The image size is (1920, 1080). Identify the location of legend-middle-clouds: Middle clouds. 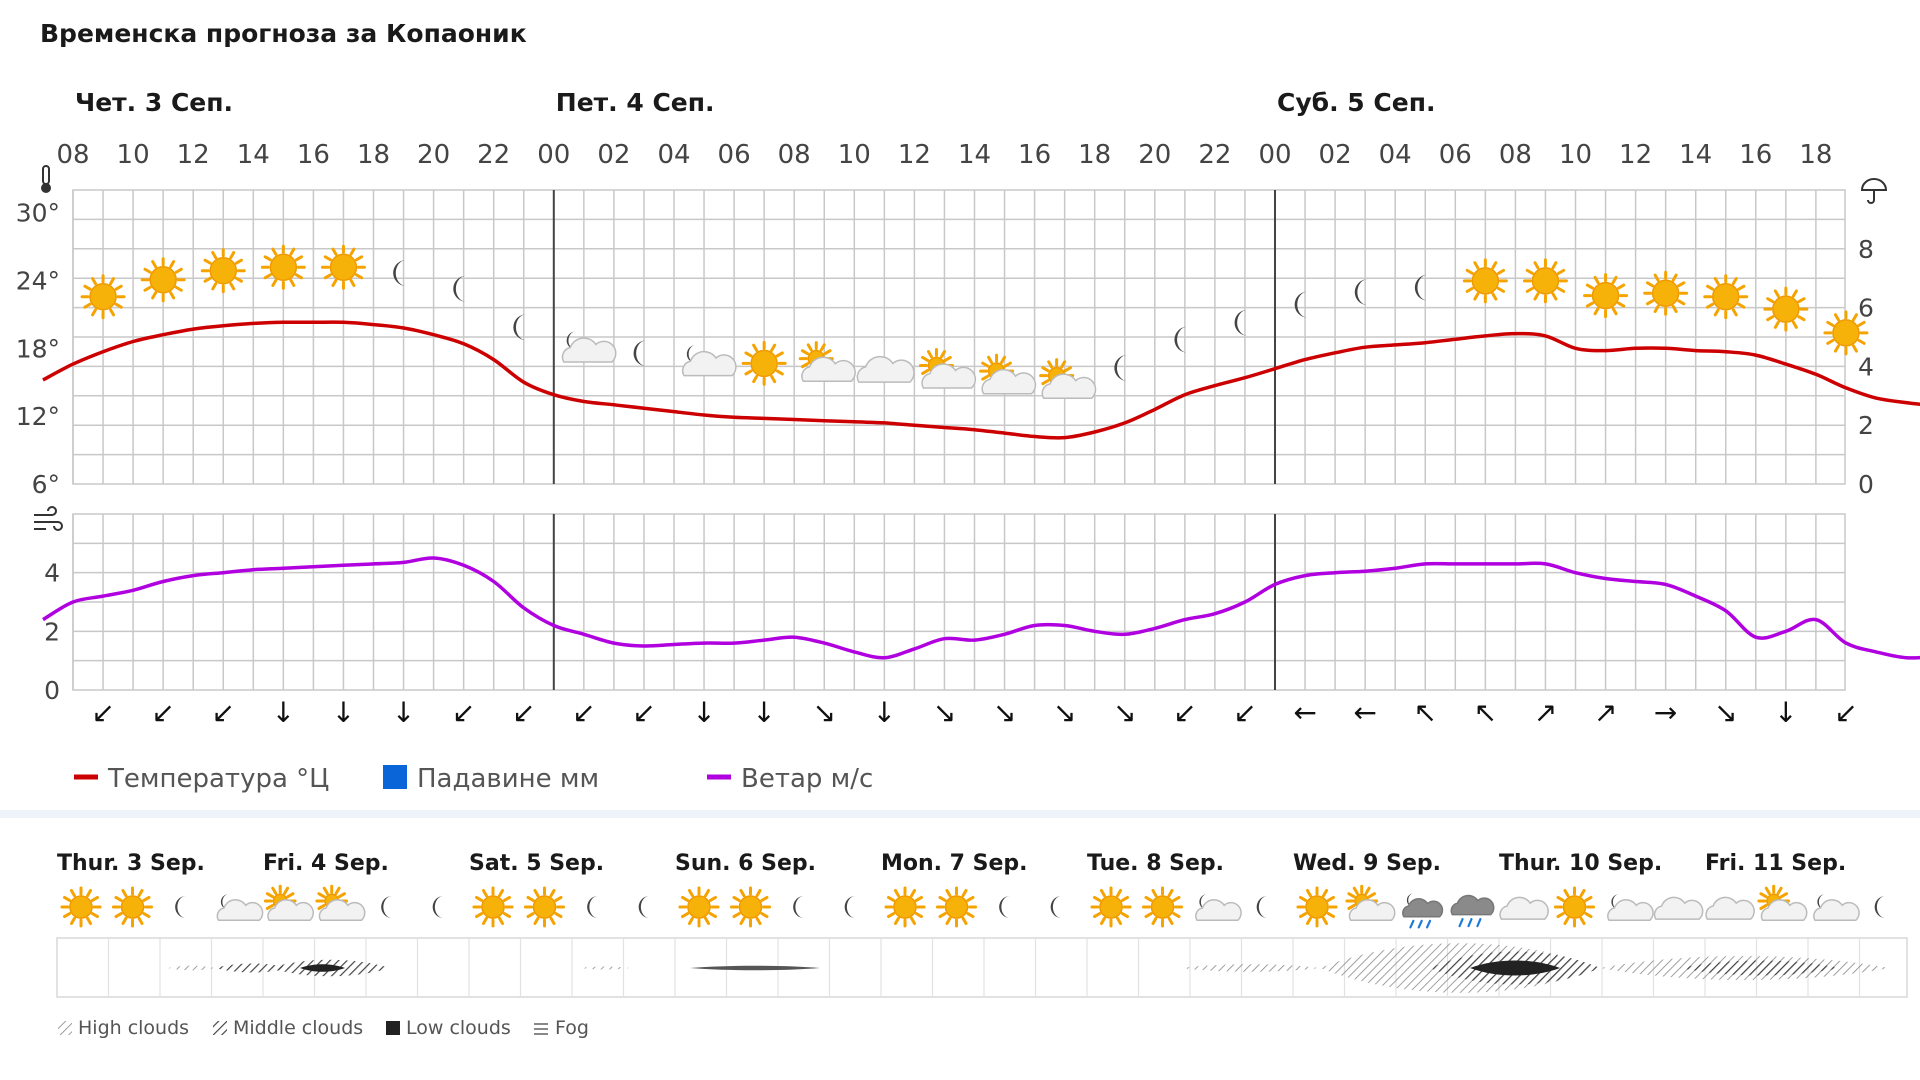
(298, 1028).